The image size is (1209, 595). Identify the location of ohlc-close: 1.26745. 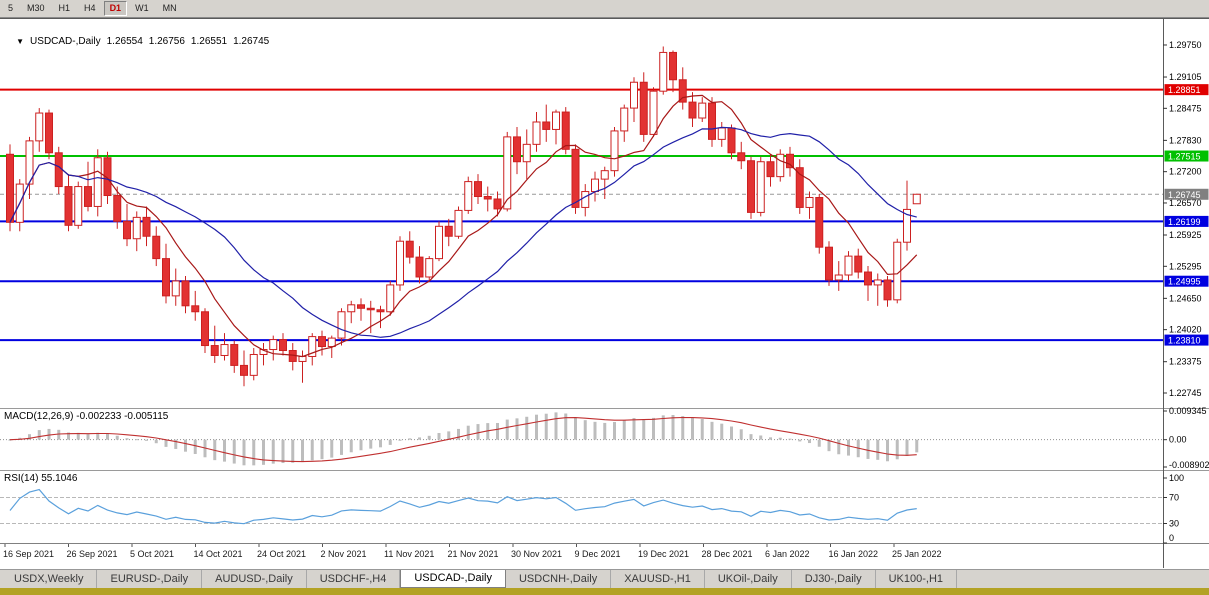
(251, 41).